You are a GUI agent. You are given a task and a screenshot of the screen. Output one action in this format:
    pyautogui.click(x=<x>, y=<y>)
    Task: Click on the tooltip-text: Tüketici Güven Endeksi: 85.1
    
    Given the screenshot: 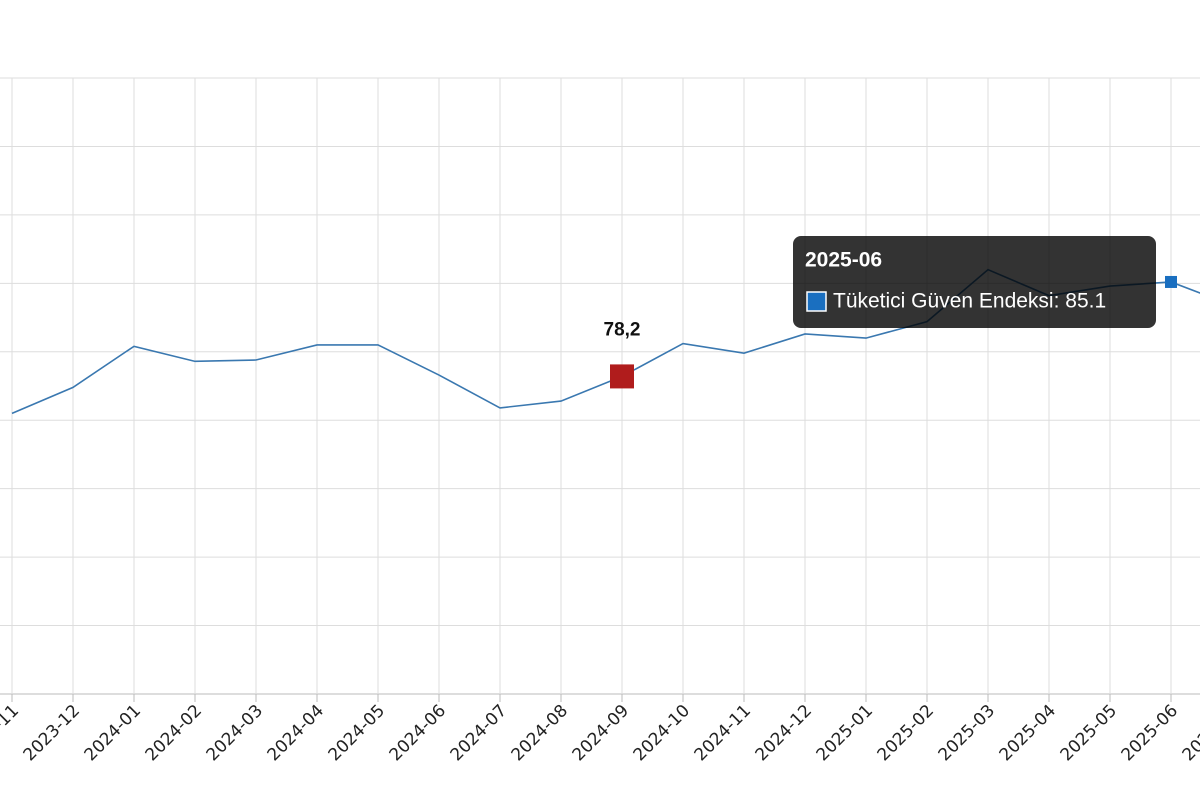 What is the action you would take?
    pyautogui.click(x=969, y=301)
    